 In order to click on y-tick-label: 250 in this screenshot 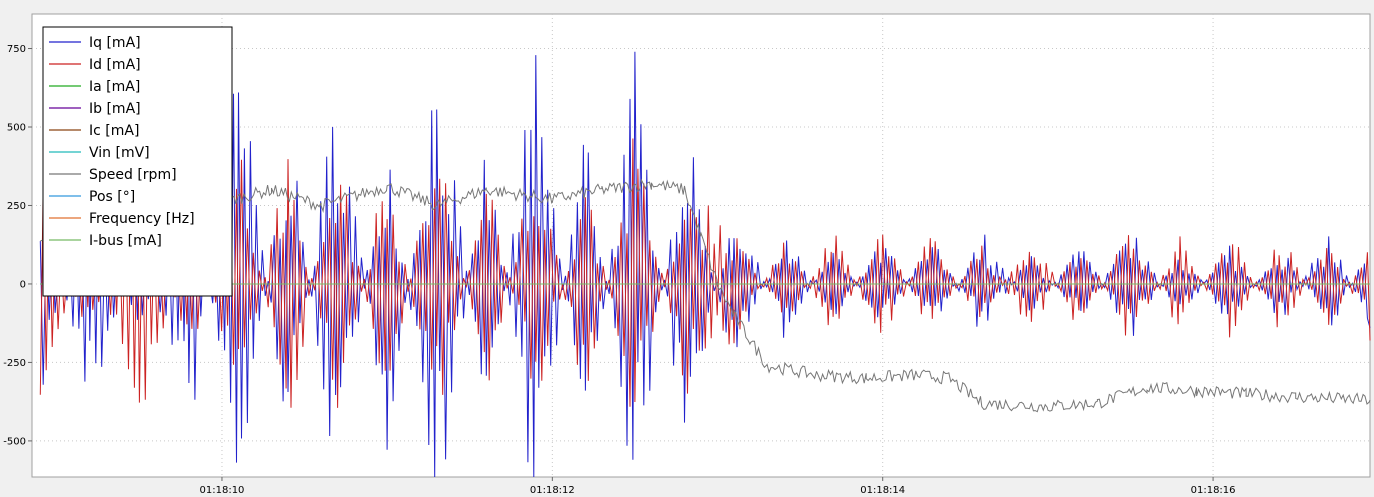, I will do `click(16, 206)`.